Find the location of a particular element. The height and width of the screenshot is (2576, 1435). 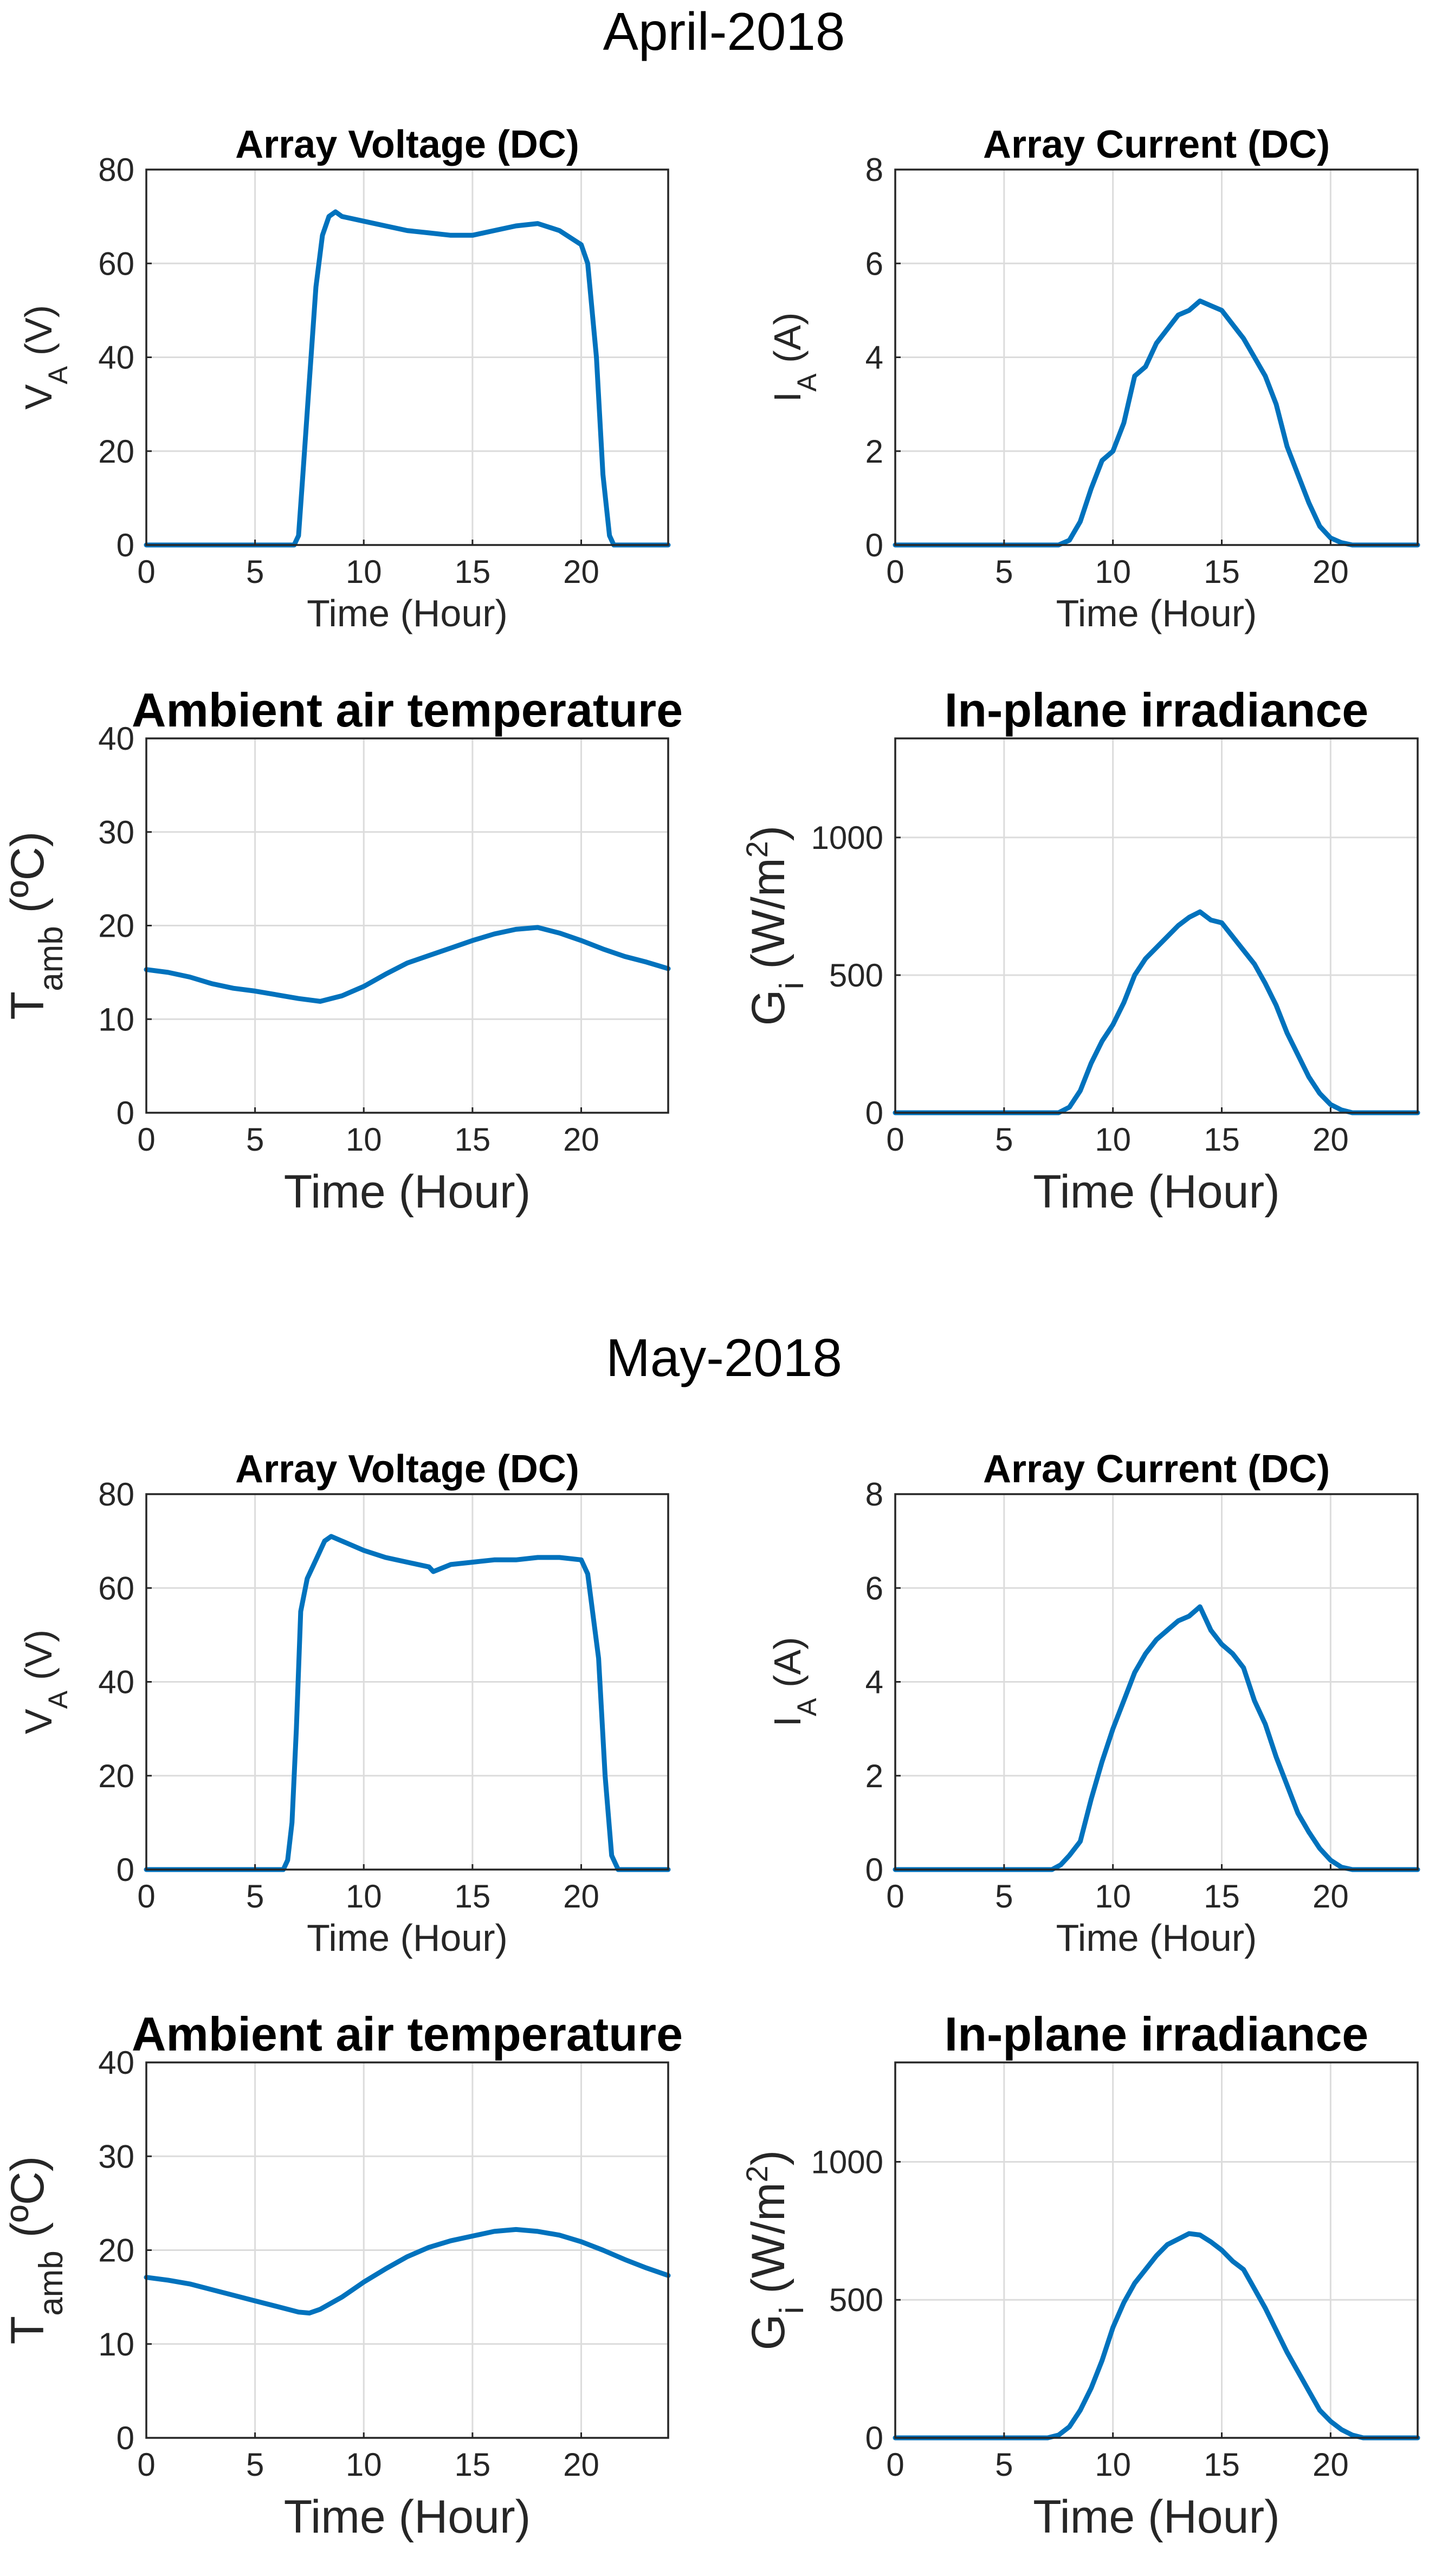

y-tick-label: 6 is located at coordinates (874, 263).